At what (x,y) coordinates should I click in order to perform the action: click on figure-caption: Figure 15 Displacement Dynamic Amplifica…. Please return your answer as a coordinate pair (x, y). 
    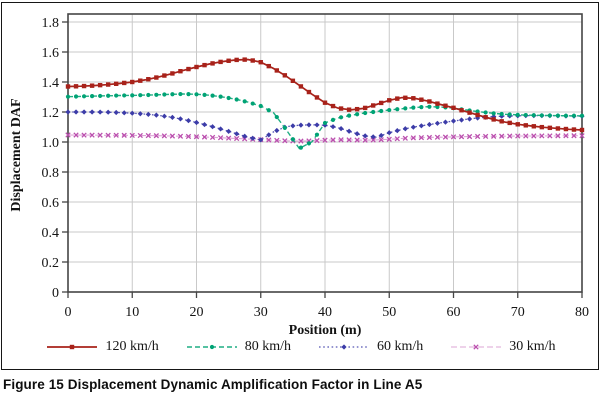
    Looking at the image, I should click on (301, 384).